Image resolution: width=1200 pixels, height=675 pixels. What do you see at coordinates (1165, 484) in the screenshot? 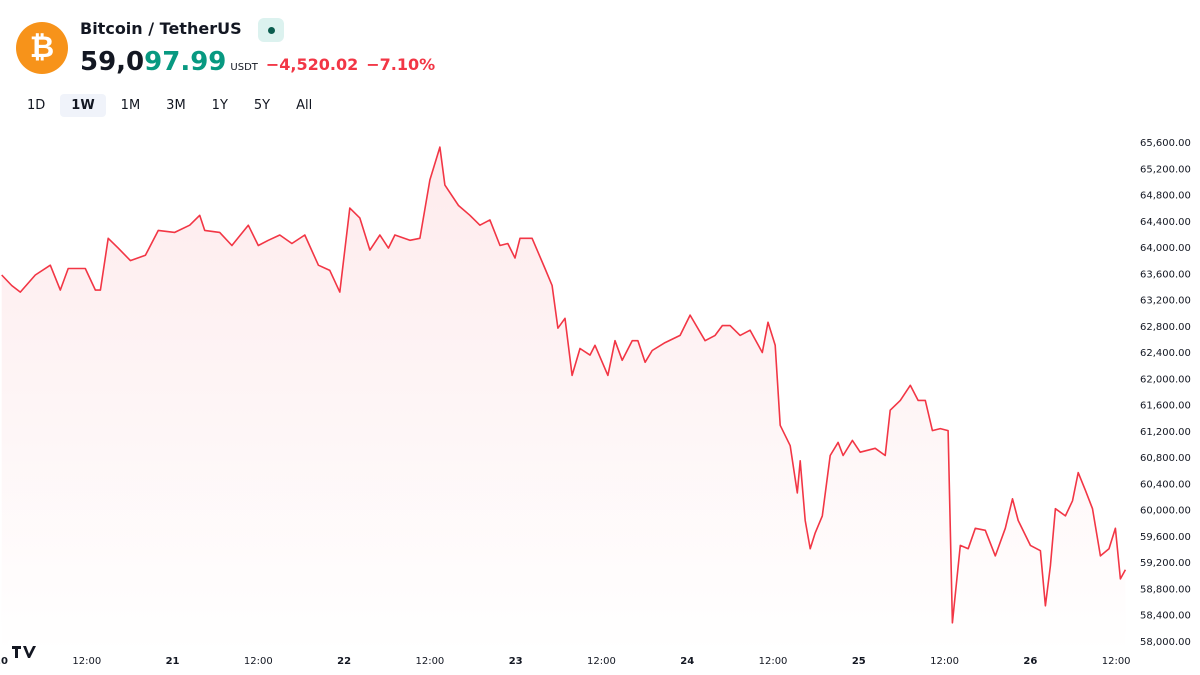
I see `y-tick-label: 60,400.00` at bounding box center [1165, 484].